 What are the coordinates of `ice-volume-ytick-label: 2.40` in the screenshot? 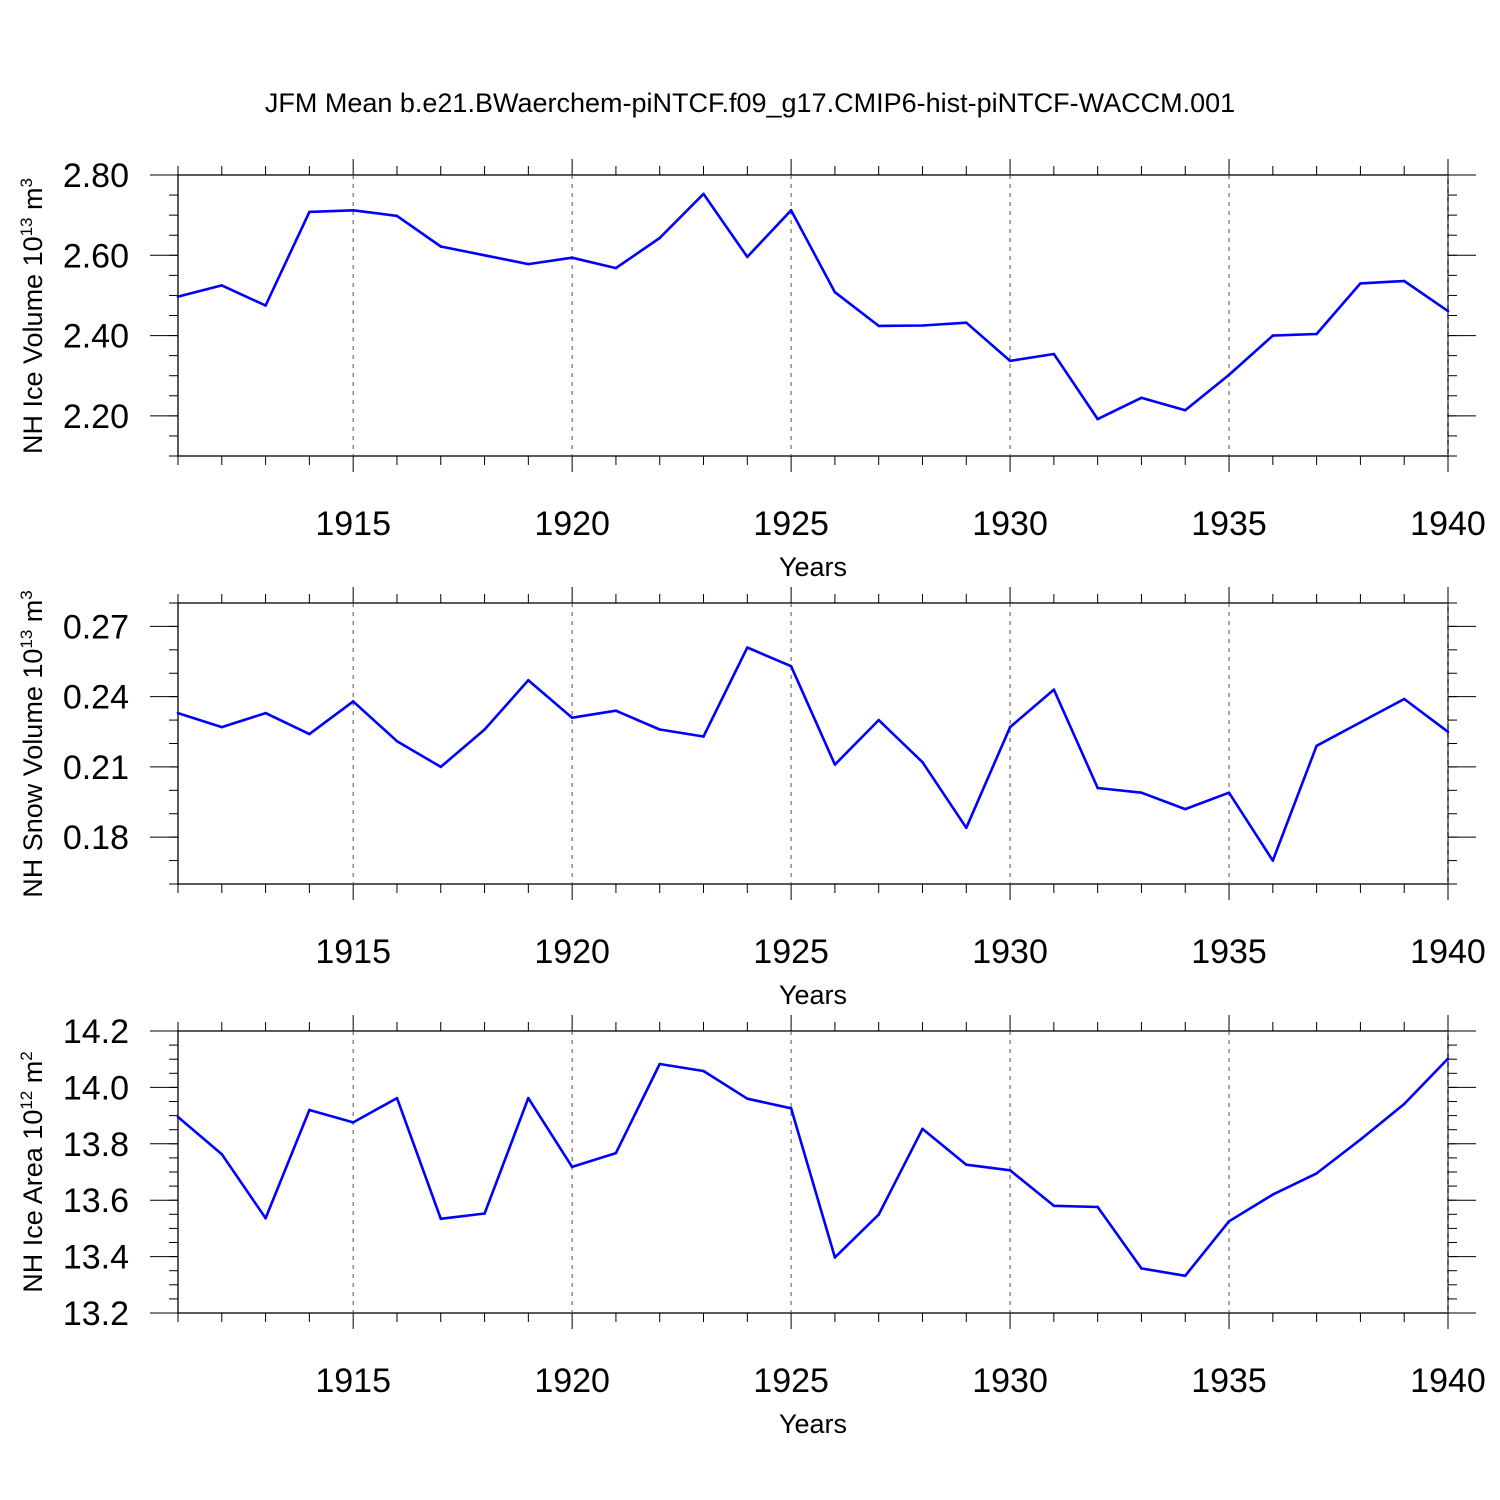 It's located at (96, 337).